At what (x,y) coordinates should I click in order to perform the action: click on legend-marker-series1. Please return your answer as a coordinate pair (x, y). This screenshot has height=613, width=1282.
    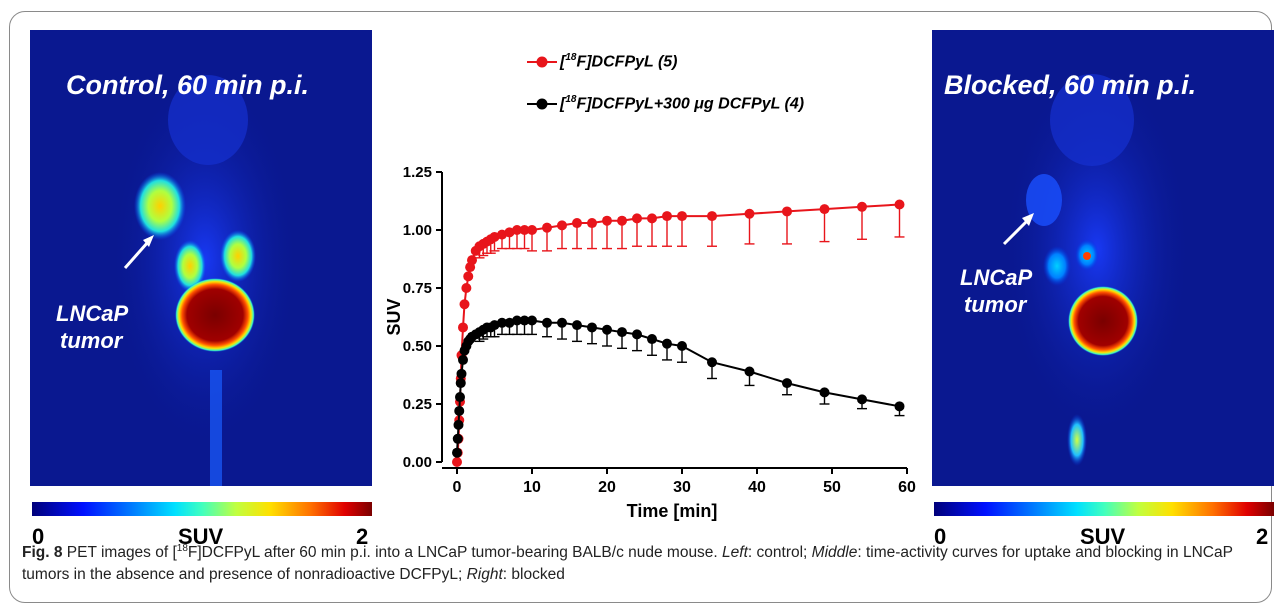
    Looking at the image, I should click on (542, 62).